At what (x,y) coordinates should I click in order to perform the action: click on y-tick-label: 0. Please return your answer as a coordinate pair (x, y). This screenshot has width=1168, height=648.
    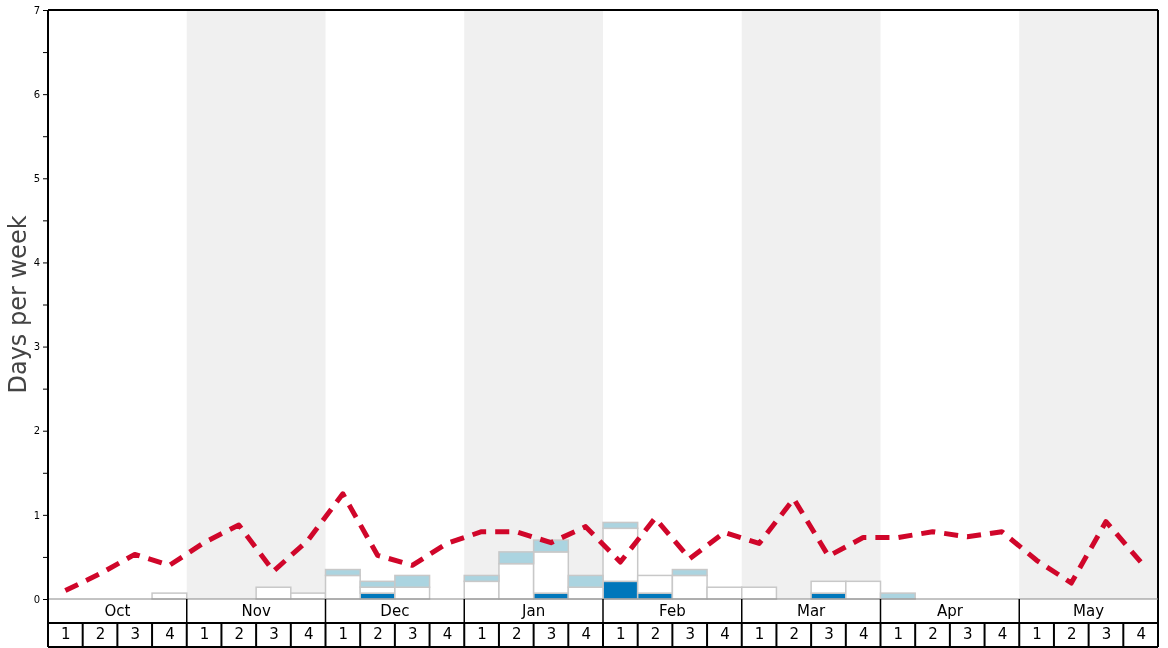
    Looking at the image, I should click on (36, 599).